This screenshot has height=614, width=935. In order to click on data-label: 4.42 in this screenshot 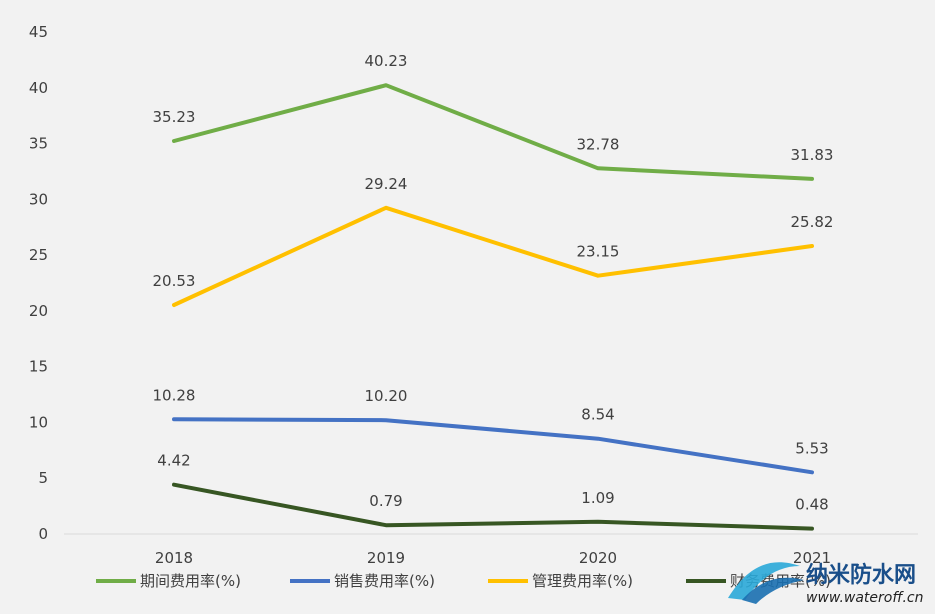, I will do `click(173, 461)`.